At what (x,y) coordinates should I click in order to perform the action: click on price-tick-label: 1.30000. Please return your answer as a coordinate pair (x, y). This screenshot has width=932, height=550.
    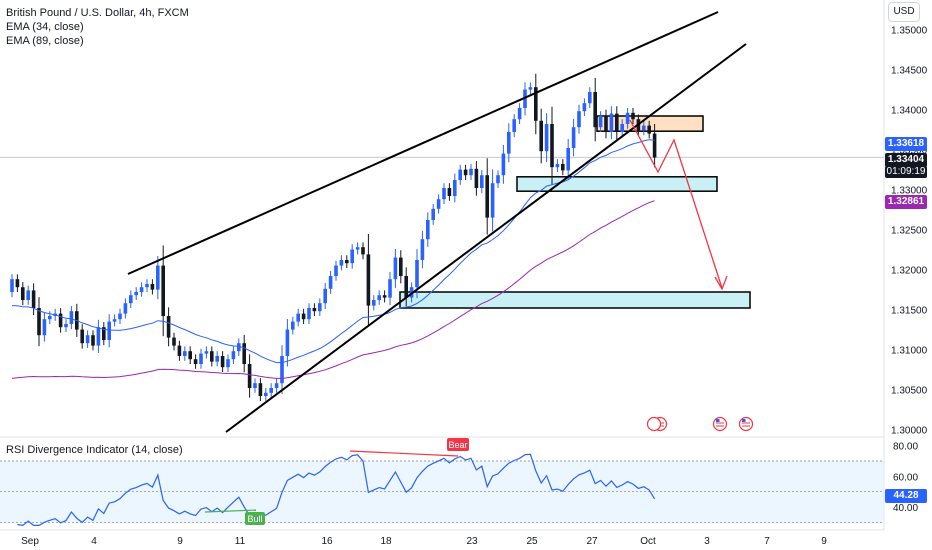
    Looking at the image, I should click on (909, 431).